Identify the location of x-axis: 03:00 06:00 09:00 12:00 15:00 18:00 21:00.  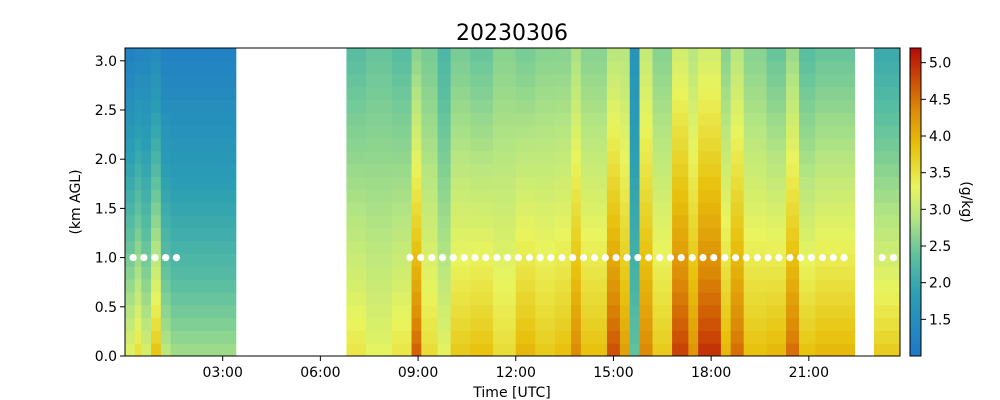
(516, 368).